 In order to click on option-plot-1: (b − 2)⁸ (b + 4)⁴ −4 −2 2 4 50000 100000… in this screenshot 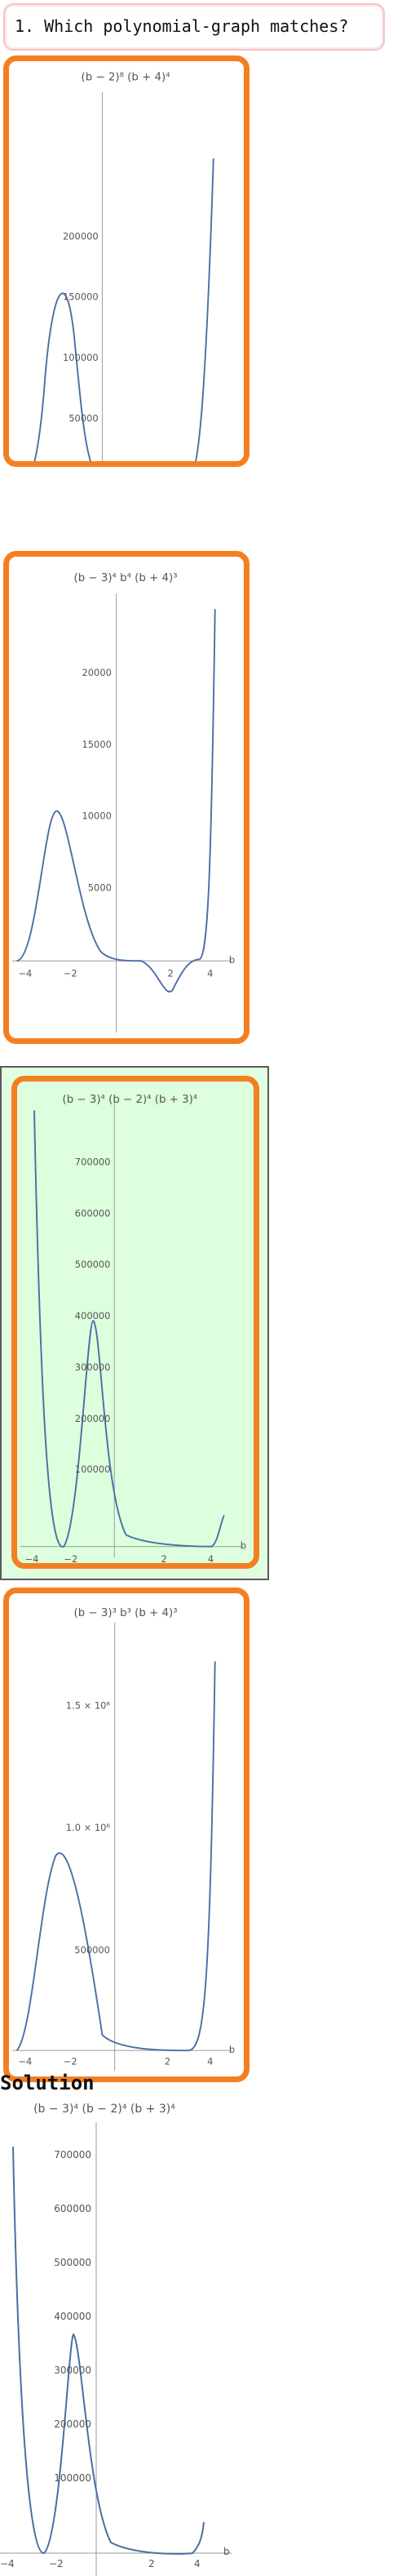, I will do `click(123, 266)`.